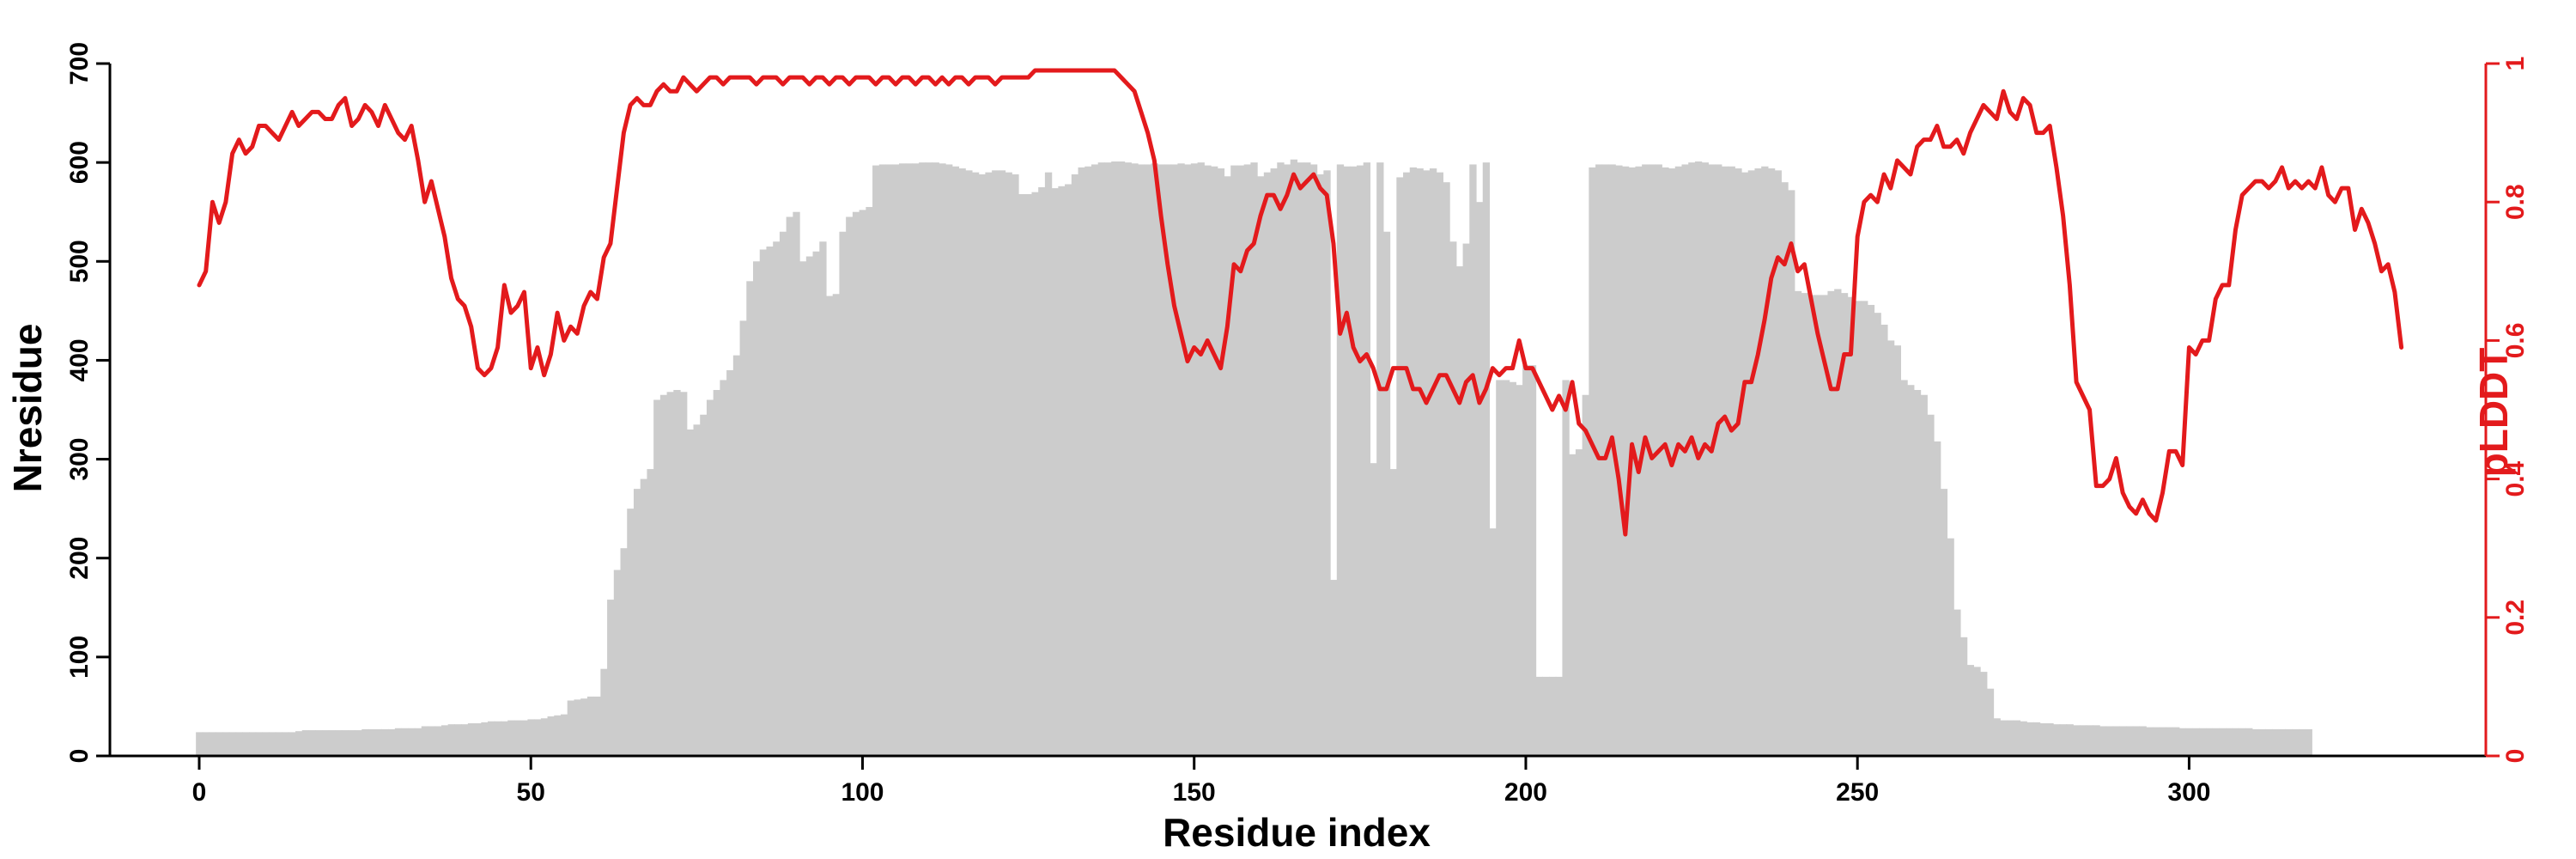 The height and width of the screenshot is (859, 2576). Describe the element at coordinates (863, 793) in the screenshot. I see `x-tick-label: 100` at that location.